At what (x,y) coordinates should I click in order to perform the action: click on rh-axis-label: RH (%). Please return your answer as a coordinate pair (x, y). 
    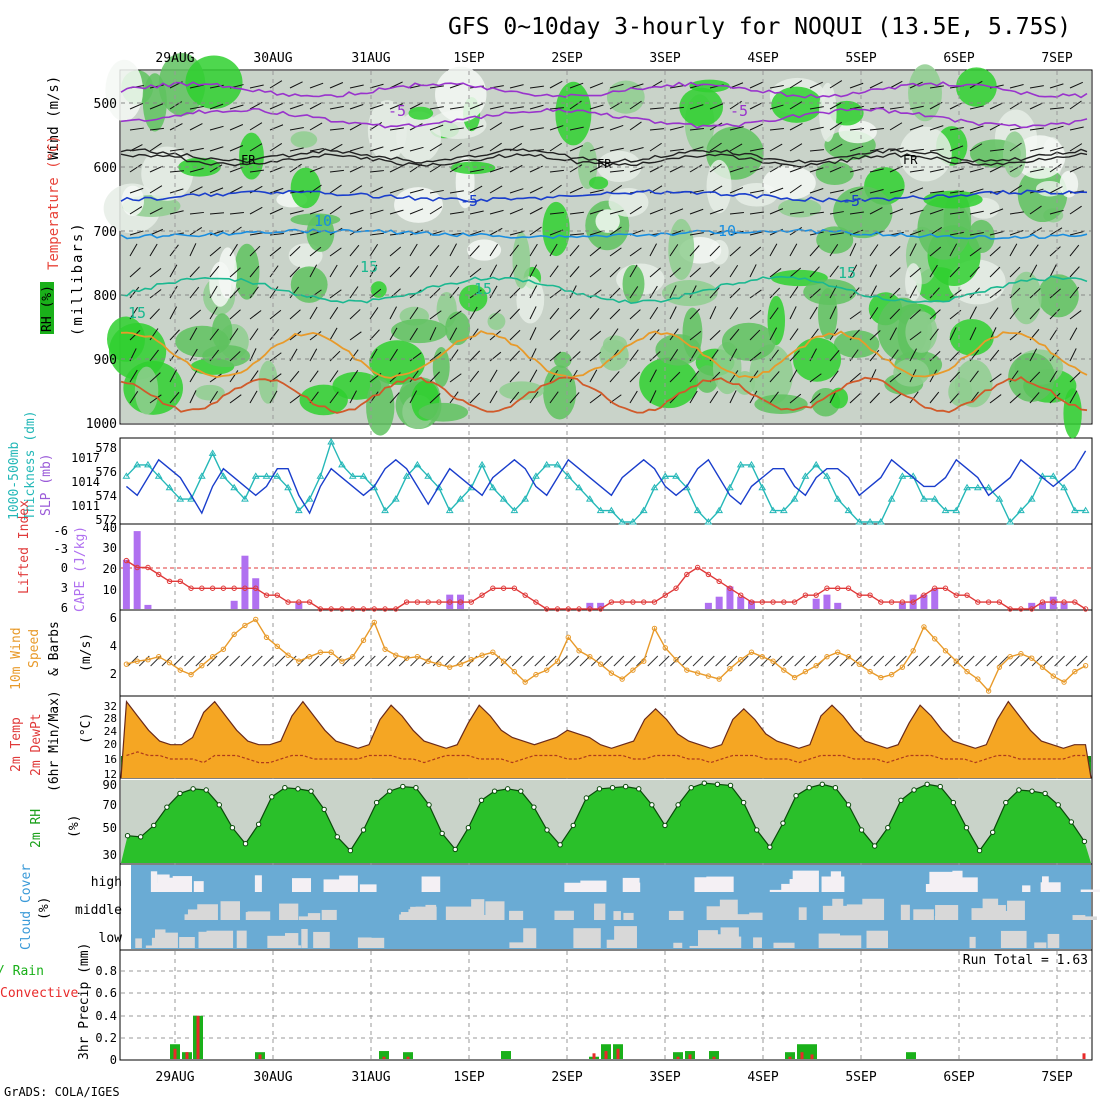
    Looking at the image, I should click on (47, 308).